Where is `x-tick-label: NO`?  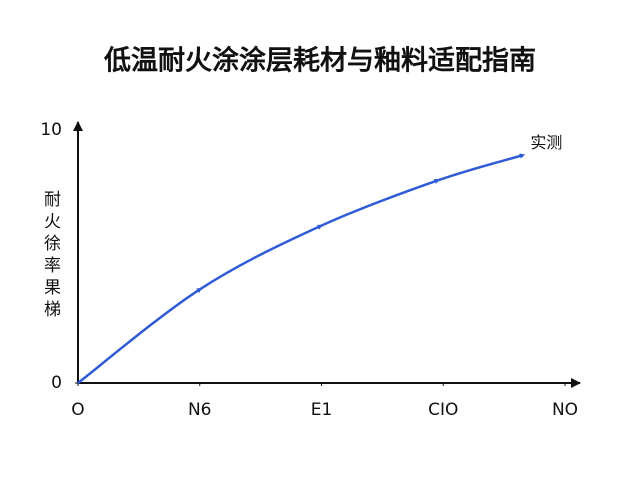 x-tick-label: NO is located at coordinates (565, 410).